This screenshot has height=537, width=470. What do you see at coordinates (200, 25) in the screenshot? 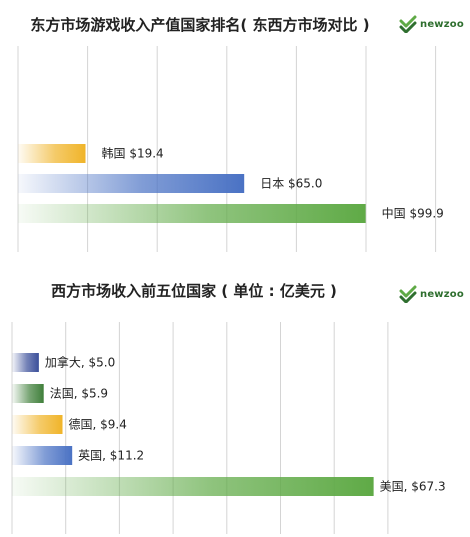
I see `chart-title: 东方市场游戏收入产值国家排名( 东西方市场对比 )` at bounding box center [200, 25].